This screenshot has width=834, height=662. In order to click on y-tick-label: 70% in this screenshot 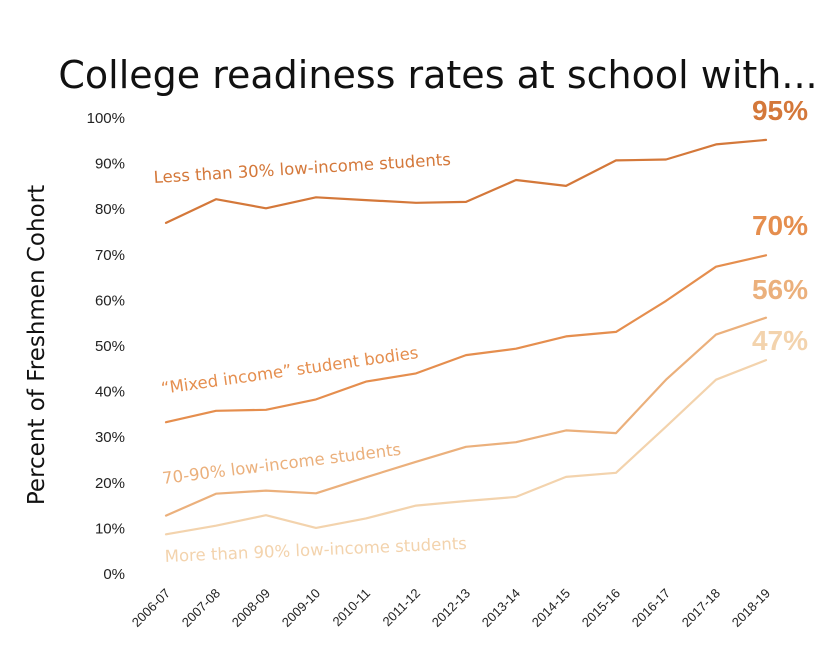, I will do `click(110, 255)`.